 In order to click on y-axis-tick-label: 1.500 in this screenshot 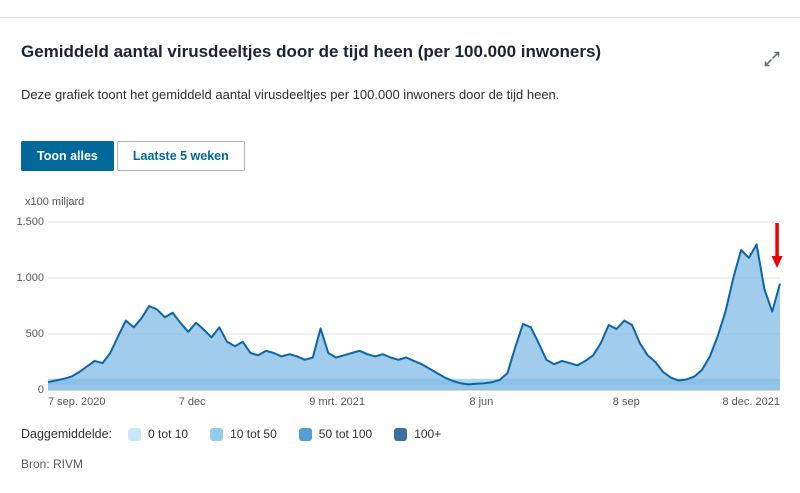, I will do `click(30, 222)`.